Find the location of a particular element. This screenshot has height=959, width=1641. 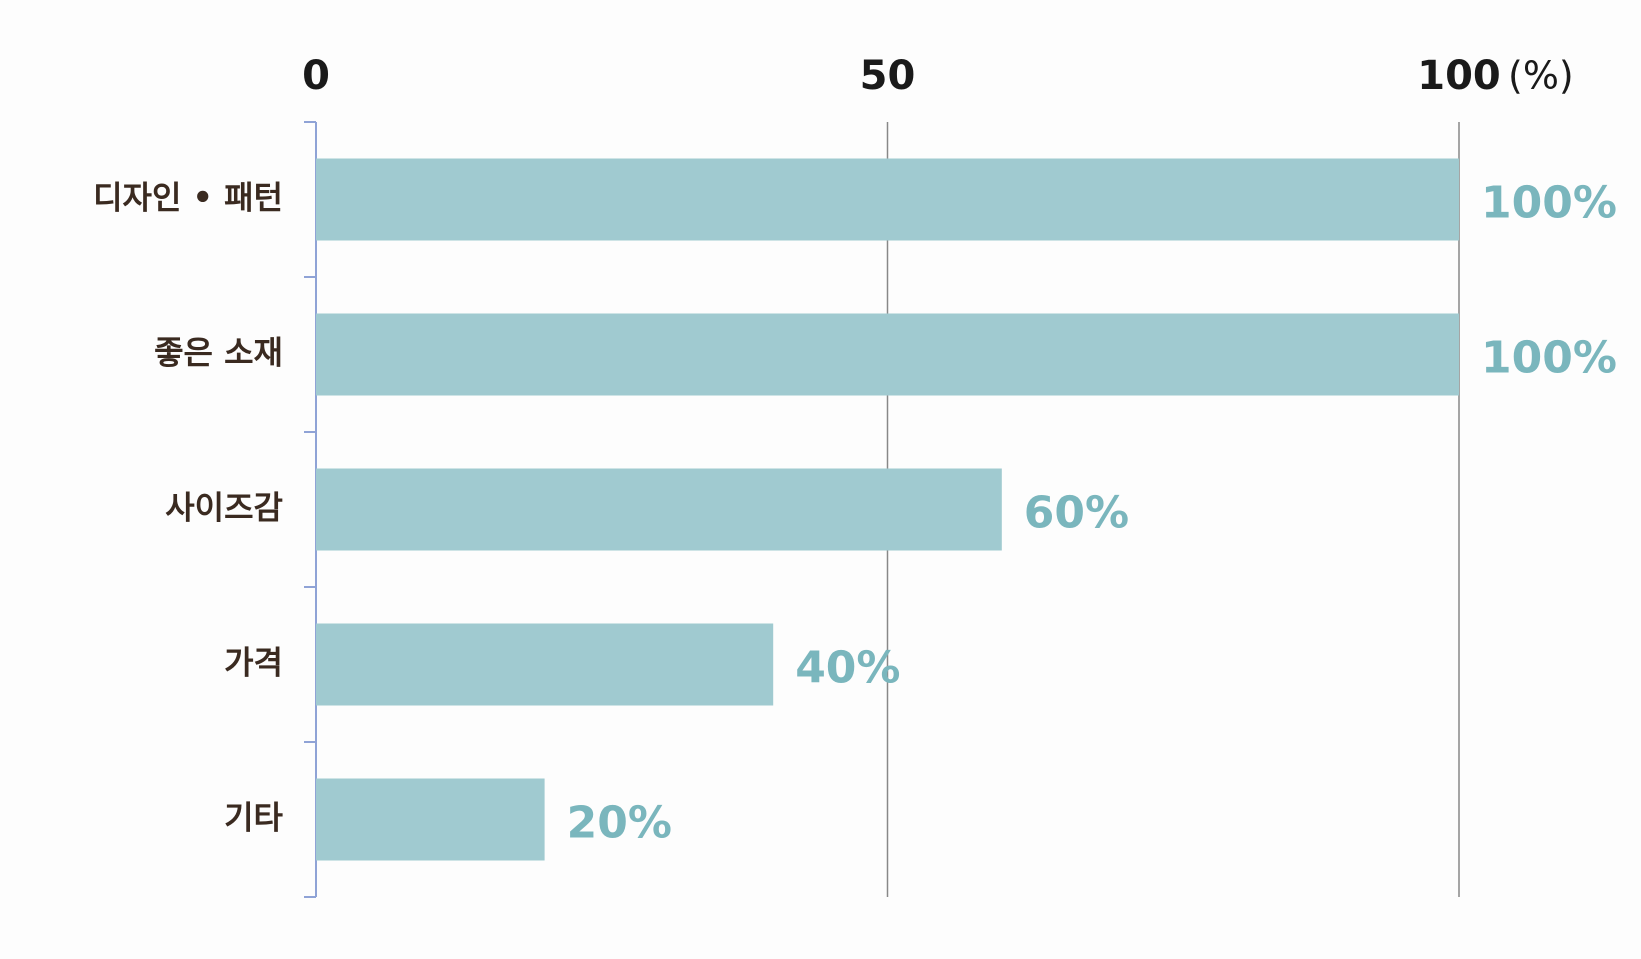

category-label: 디자인 • 패턴 is located at coordinates (188, 198).